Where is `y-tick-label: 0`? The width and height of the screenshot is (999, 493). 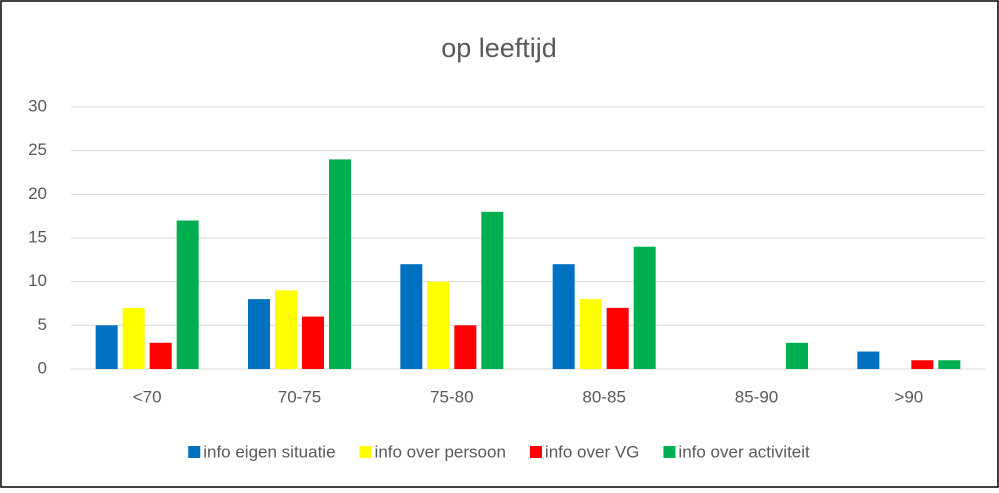 y-tick-label: 0 is located at coordinates (42, 367).